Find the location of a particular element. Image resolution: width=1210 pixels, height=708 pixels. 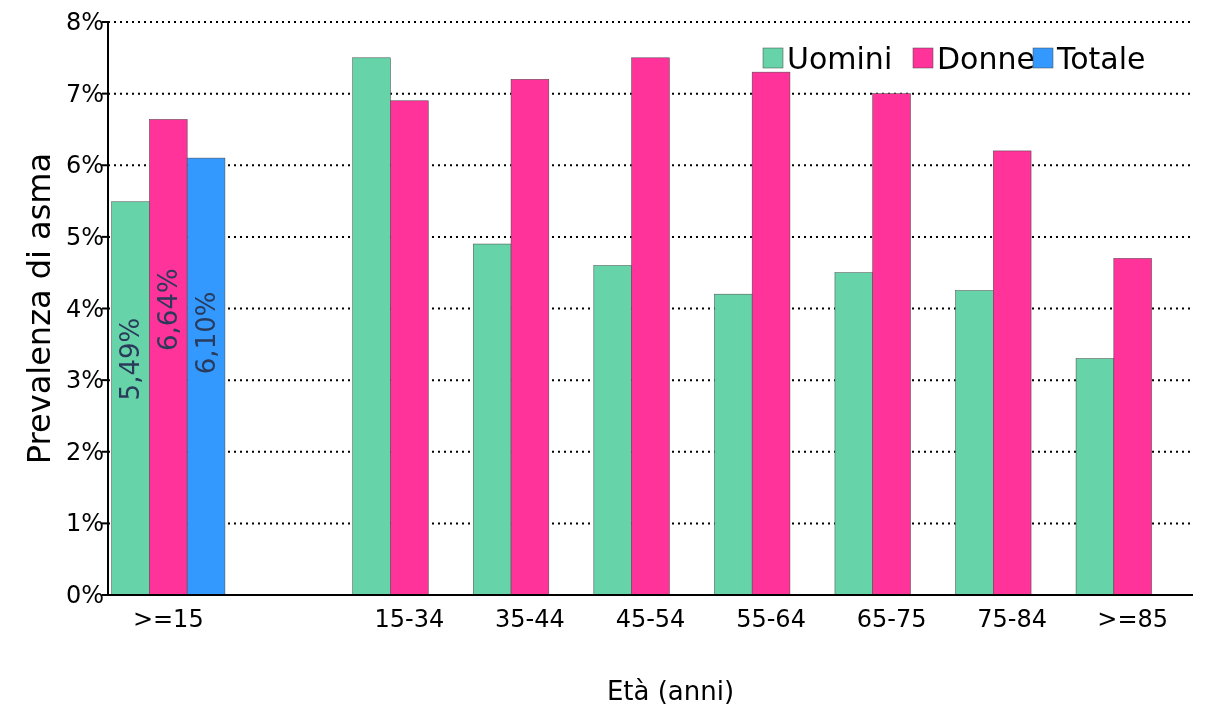

x-tick-label: >=15 is located at coordinates (168, 619).